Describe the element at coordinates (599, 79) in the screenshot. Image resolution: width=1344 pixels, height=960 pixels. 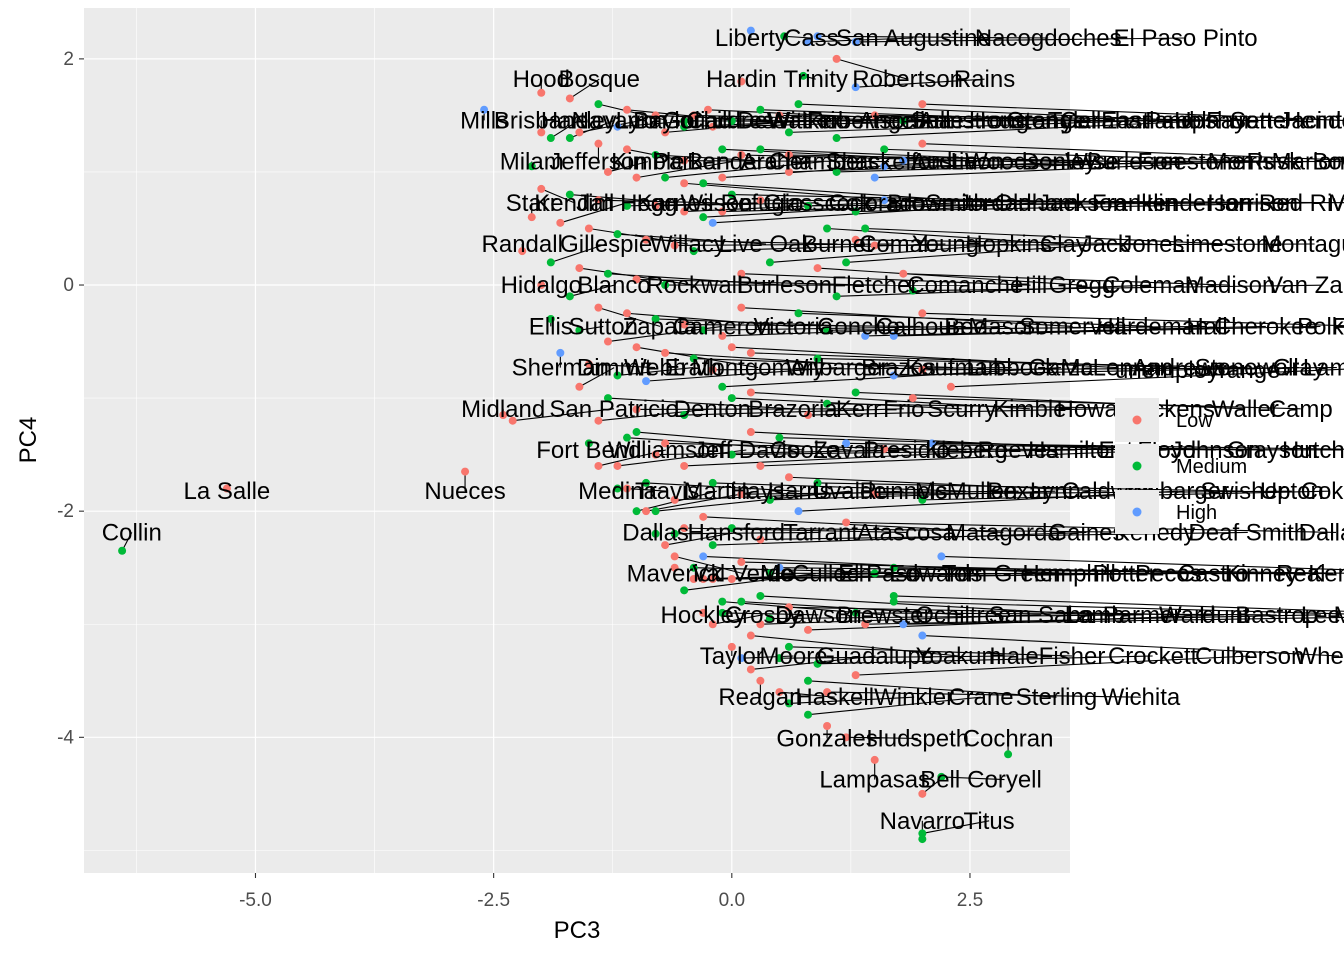
I see `county-label: Bosque` at that location.